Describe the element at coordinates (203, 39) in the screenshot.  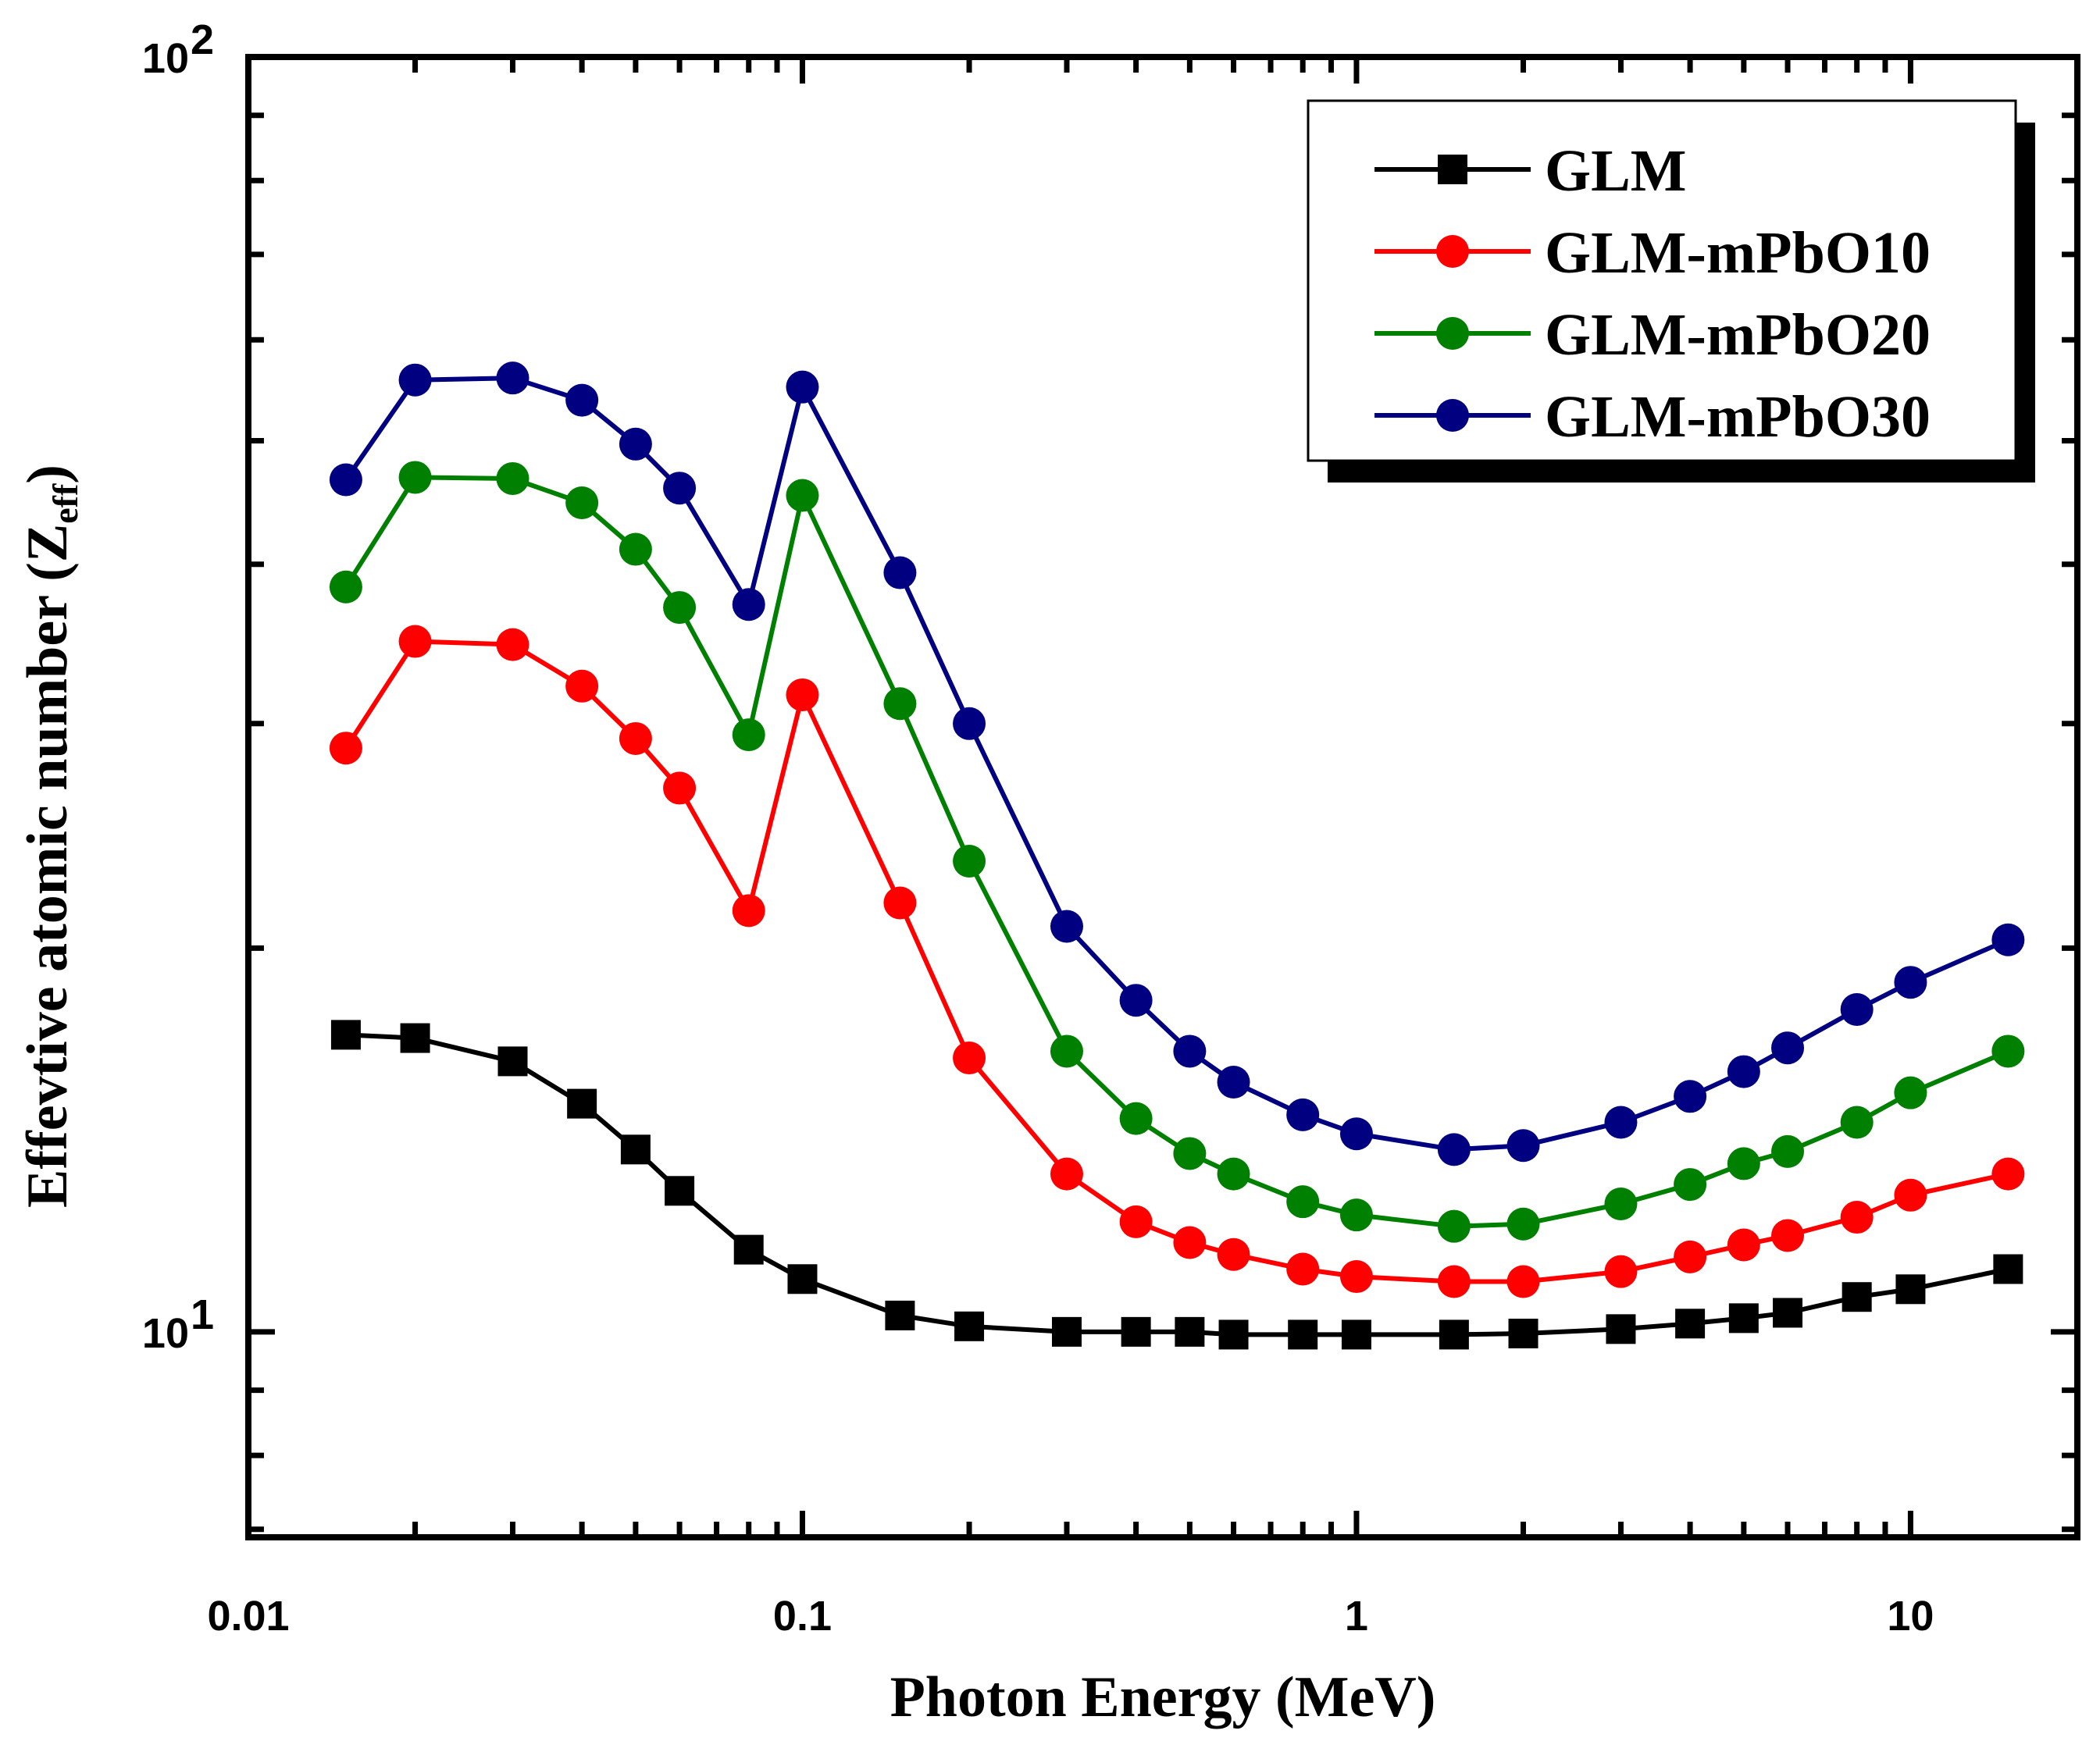
I see `y-tick-label-exponent: 2` at that location.